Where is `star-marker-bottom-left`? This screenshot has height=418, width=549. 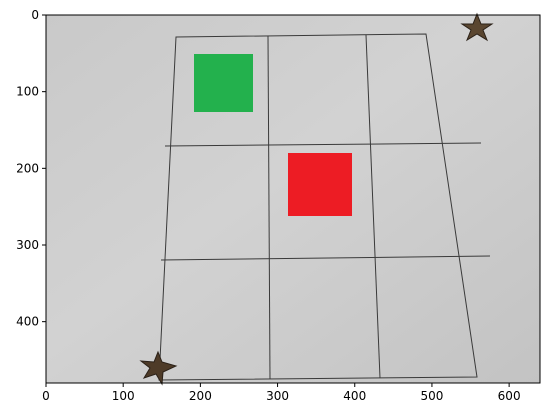
star-marker-bottom-left is located at coordinates (158, 368).